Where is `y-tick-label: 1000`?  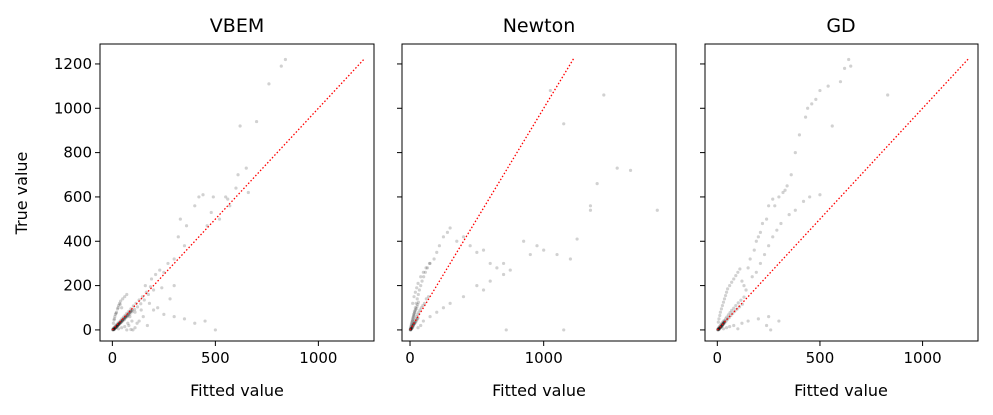
y-tick-label: 1000 is located at coordinates (73, 108).